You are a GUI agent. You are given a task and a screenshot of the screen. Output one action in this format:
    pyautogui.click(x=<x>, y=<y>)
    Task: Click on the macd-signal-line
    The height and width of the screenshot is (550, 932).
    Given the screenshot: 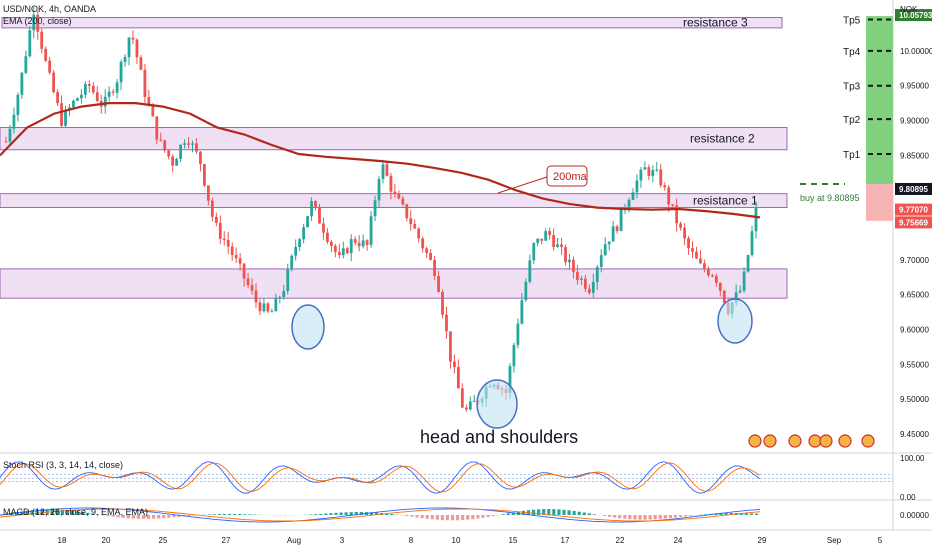 What is the action you would take?
    pyautogui.click(x=380, y=515)
    